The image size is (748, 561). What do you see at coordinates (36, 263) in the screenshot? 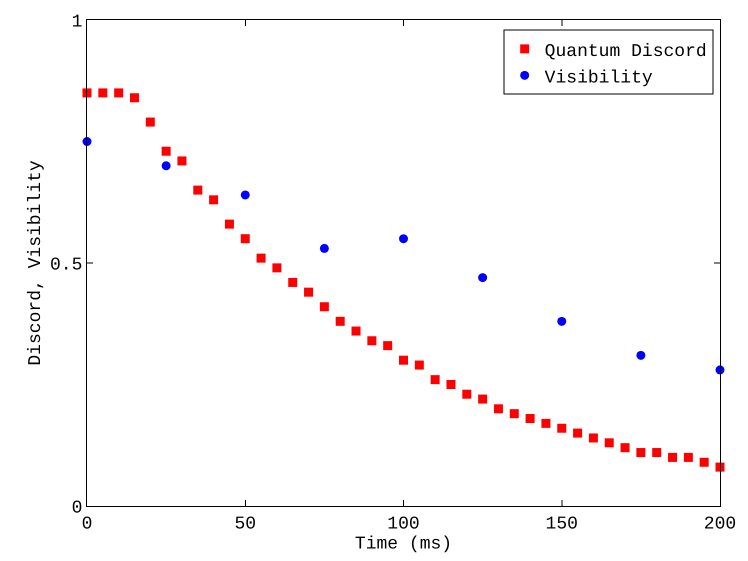
I see `y-axis-title: Discord, Visibility` at bounding box center [36, 263].